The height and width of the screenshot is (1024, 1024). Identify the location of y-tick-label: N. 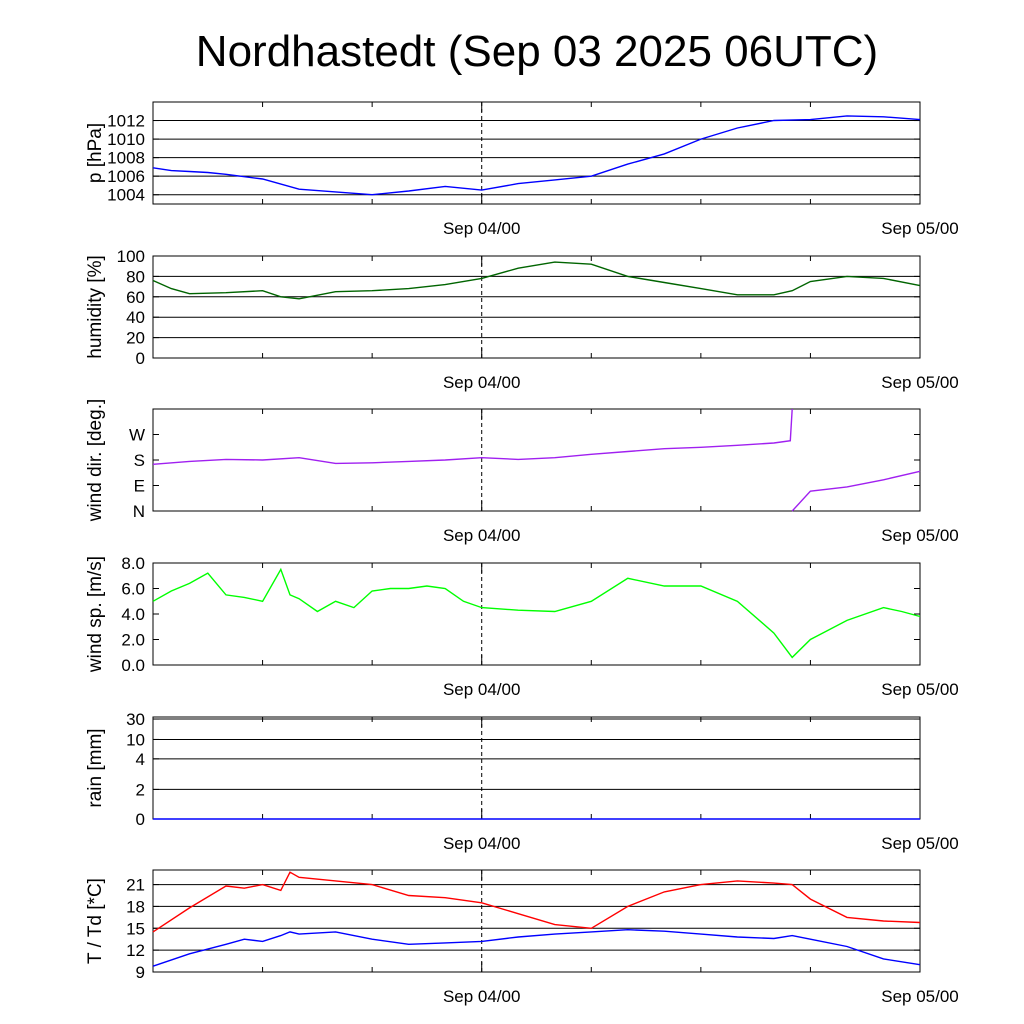
(139, 511).